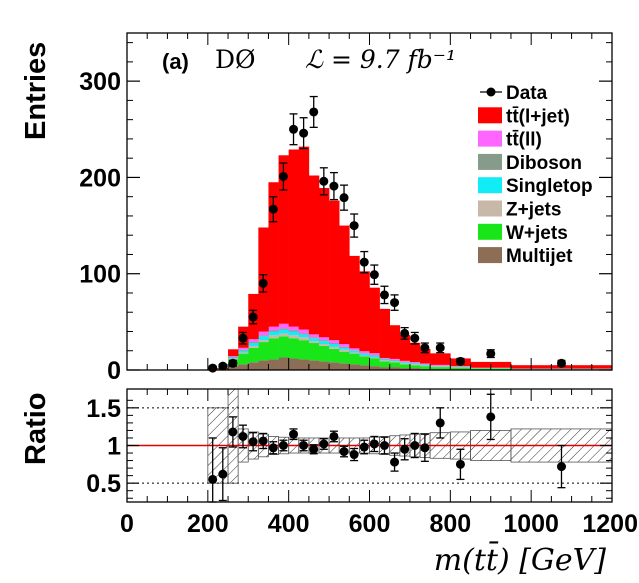  I want to click on ratio-y-ticks: 0.5 1 1.5, so click(349, 447).